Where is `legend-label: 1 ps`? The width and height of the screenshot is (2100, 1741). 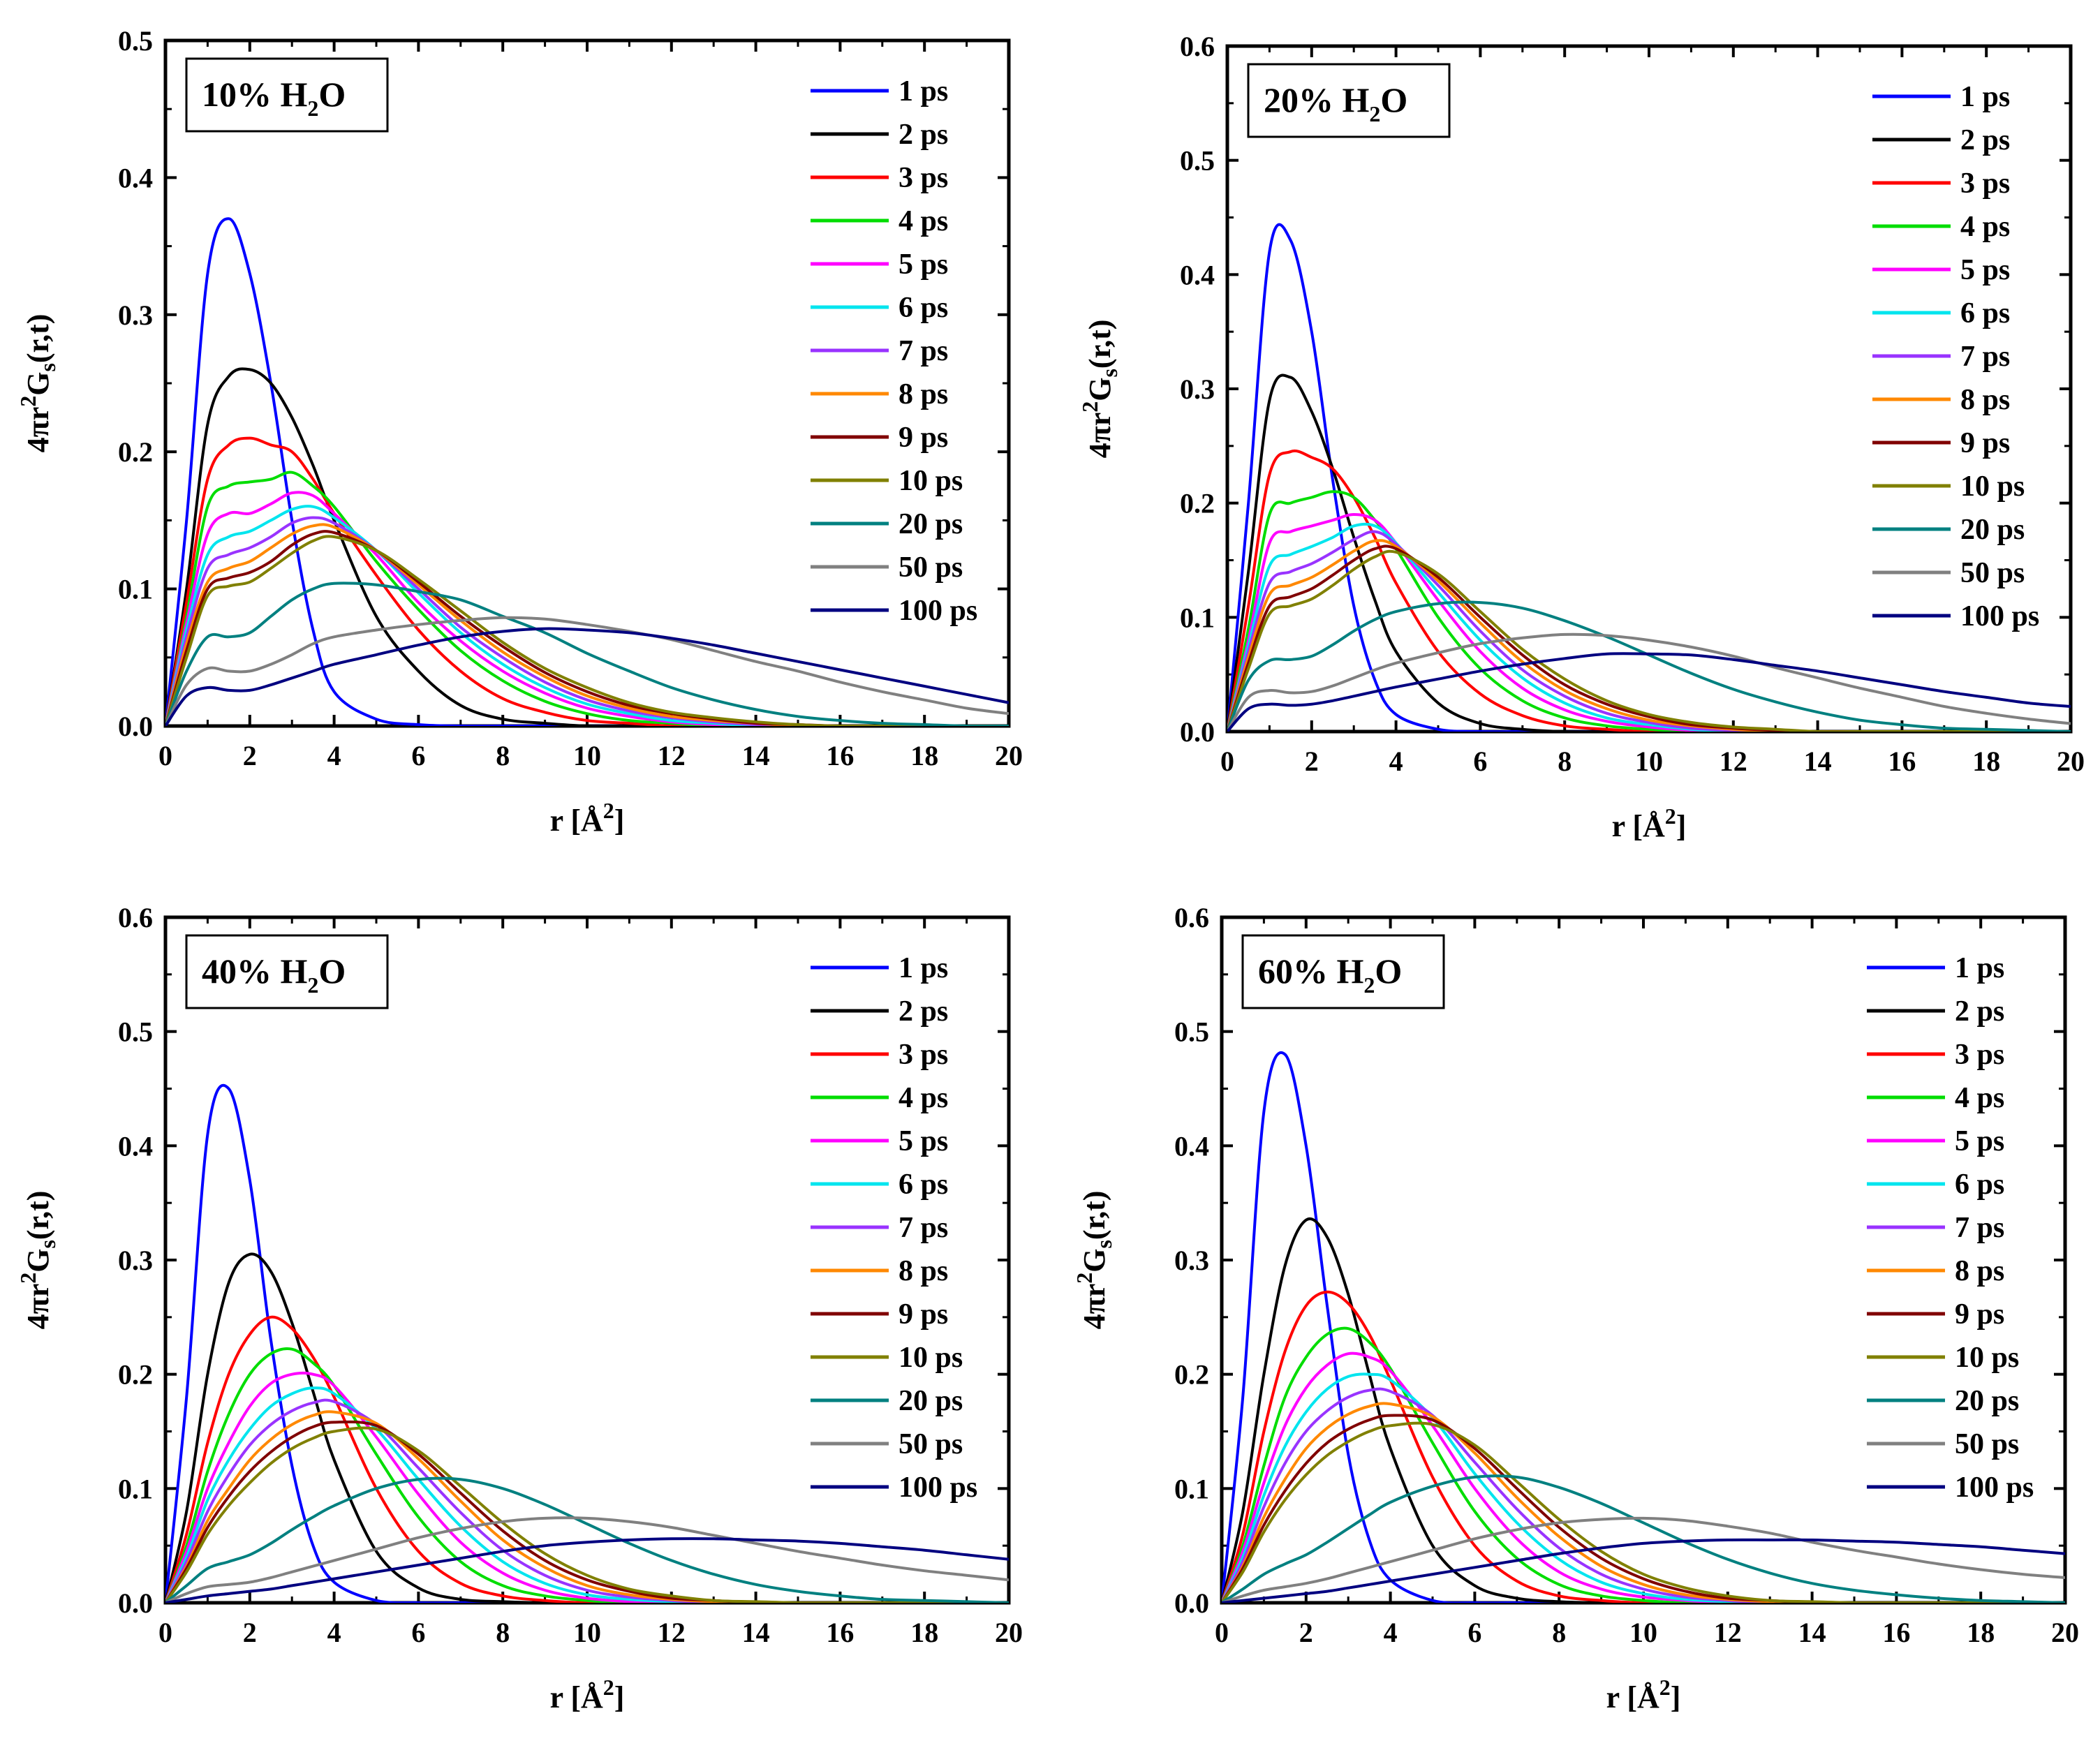 legend-label: 1 ps is located at coordinates (923, 91).